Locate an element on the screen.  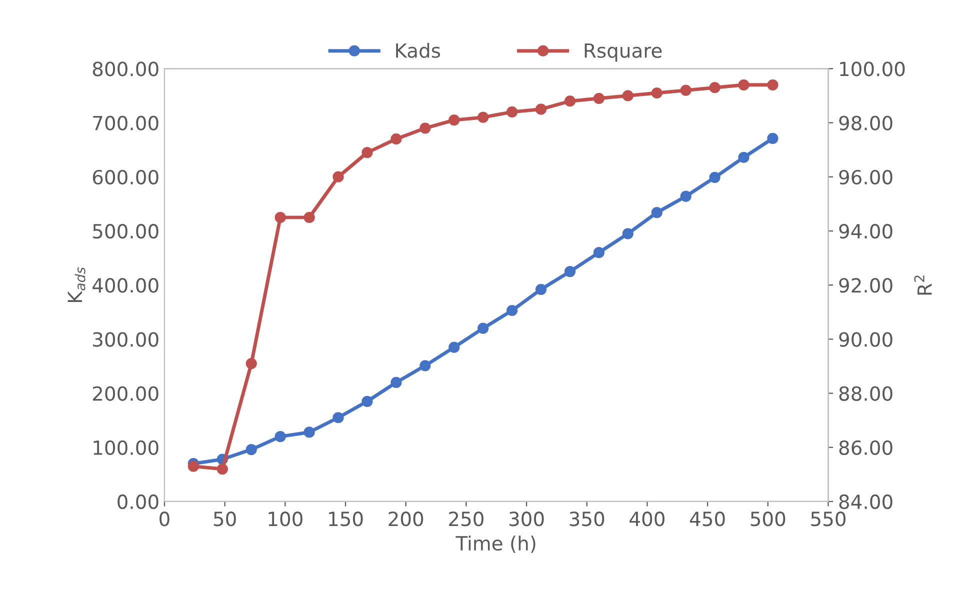
y2-tick-label: 96.00 is located at coordinates (865, 177).